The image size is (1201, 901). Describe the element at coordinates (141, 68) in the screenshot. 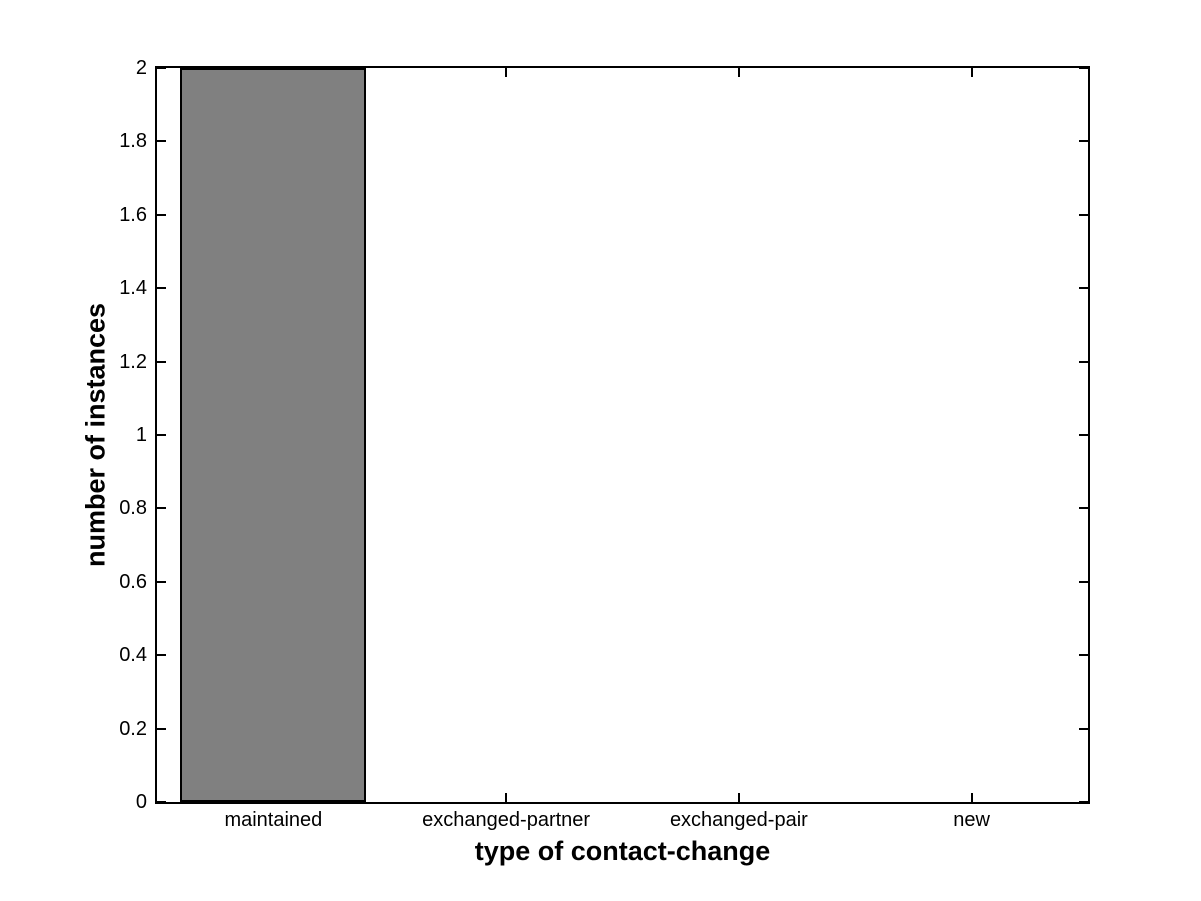

I see `y-tick-label: 2` at that location.